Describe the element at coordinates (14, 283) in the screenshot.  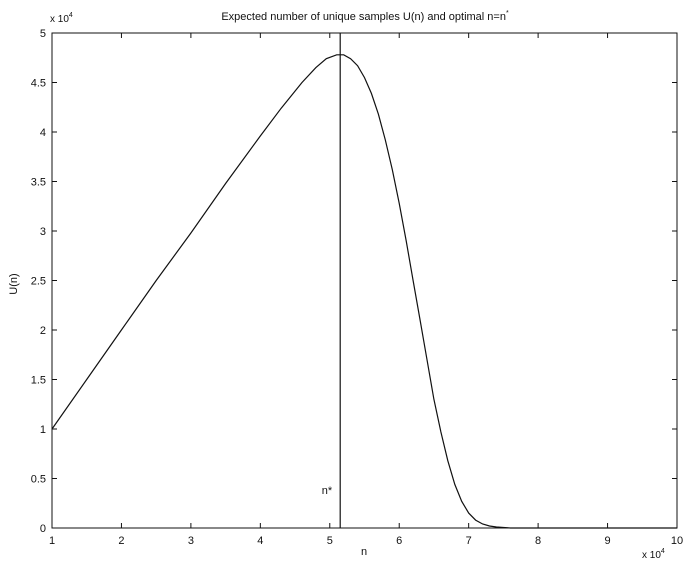
I see `y-axis-label: U(n)` at that location.